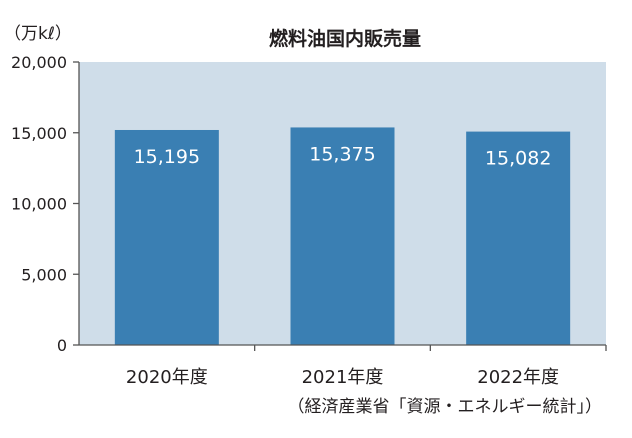 The image size is (632, 438). Describe the element at coordinates (167, 377) in the screenshot. I see `x-tick-label-0: 2020年度` at that location.